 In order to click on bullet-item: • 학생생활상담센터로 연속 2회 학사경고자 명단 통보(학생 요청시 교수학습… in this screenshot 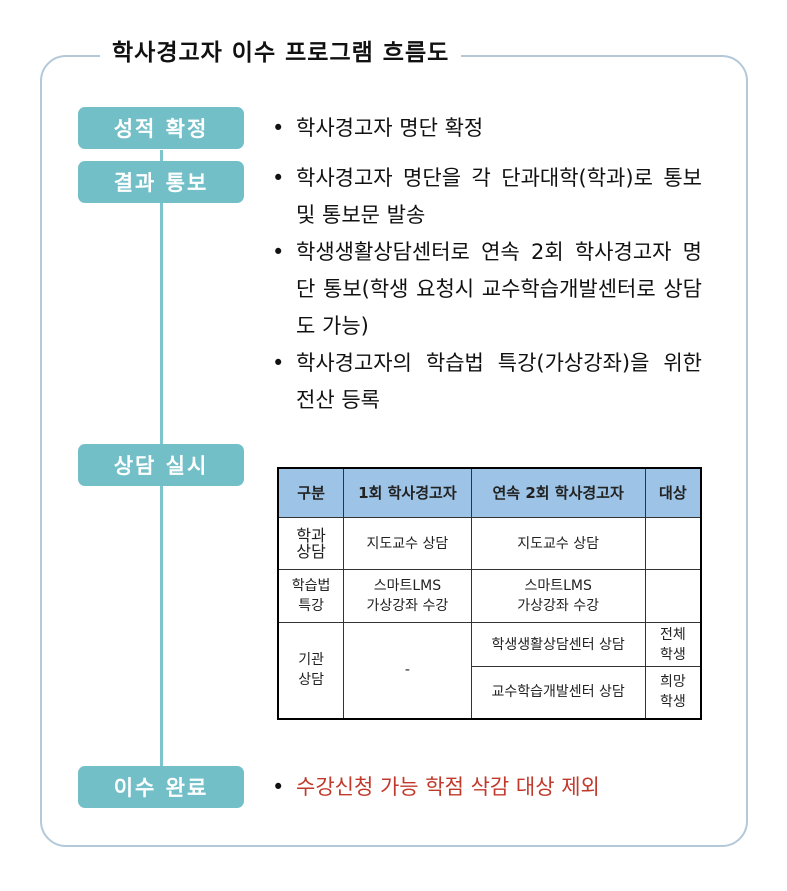, I will do `click(487, 289)`.